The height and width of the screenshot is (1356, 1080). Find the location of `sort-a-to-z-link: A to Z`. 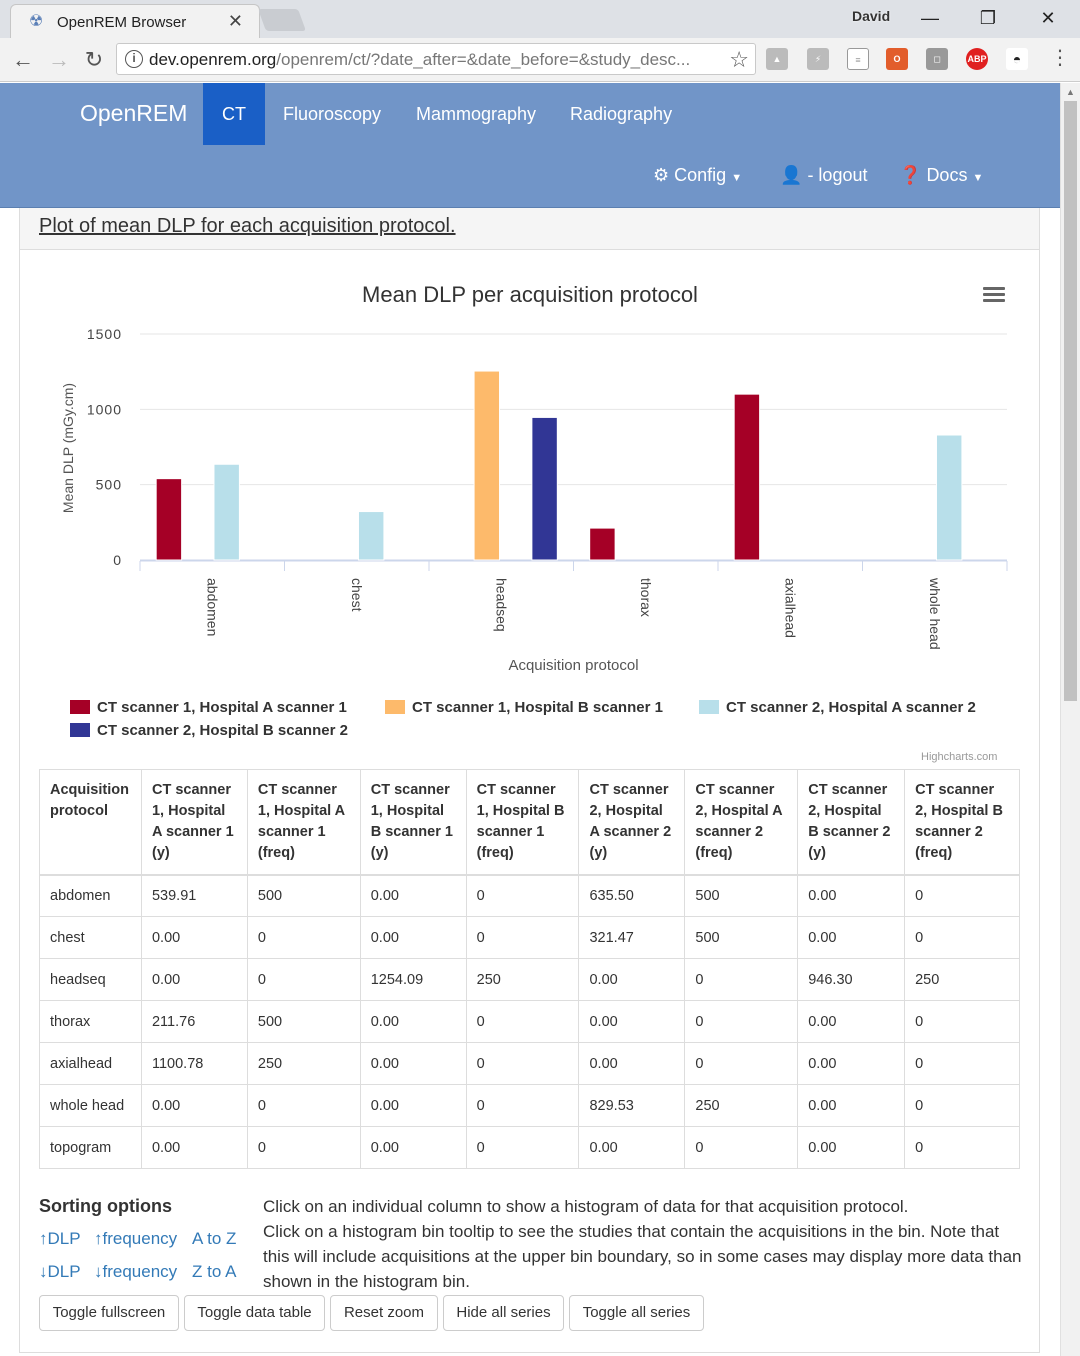

sort-a-to-z-link: A to Z is located at coordinates (214, 1238).